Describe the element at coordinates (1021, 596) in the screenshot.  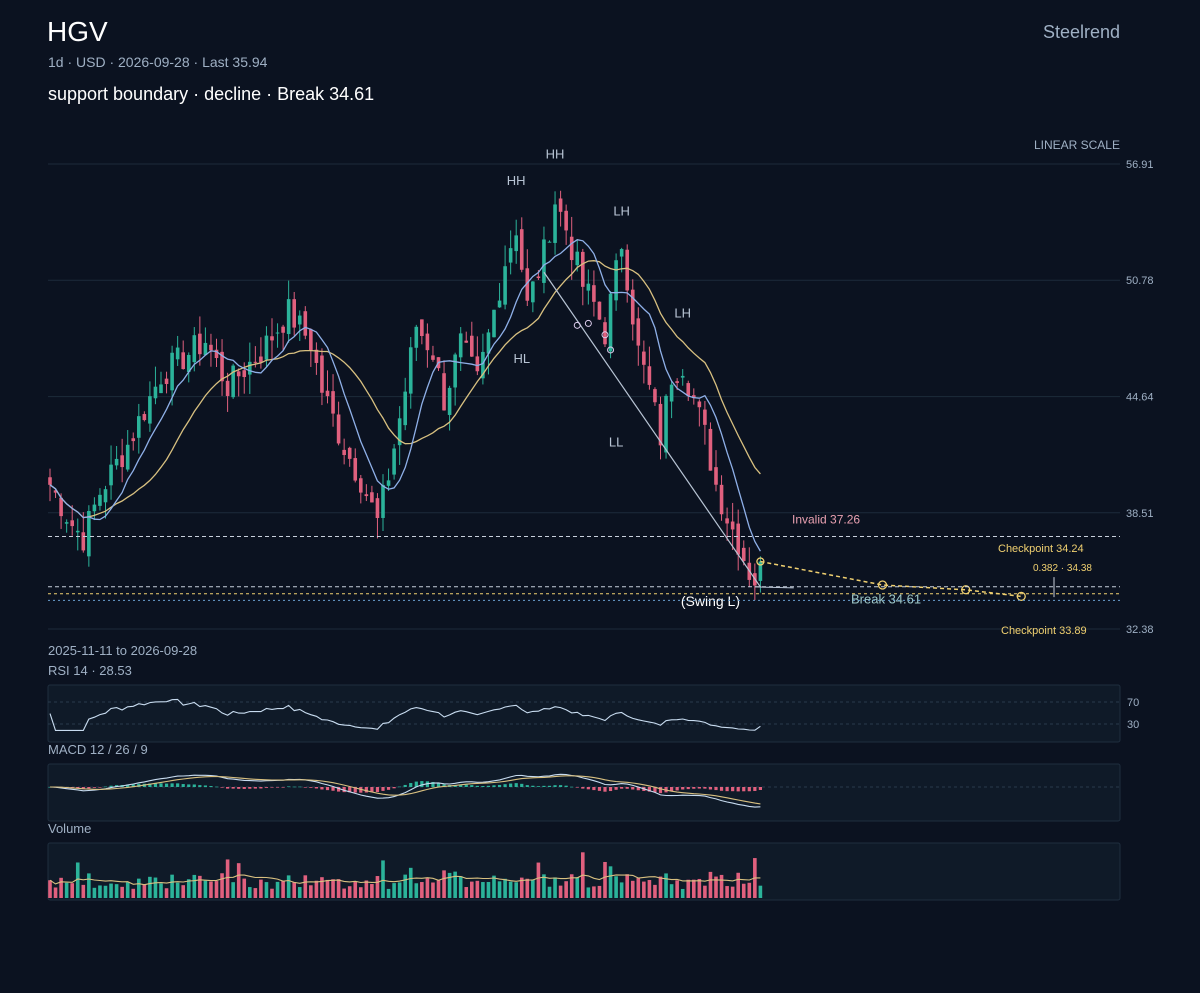
I see `projection-point` at that location.